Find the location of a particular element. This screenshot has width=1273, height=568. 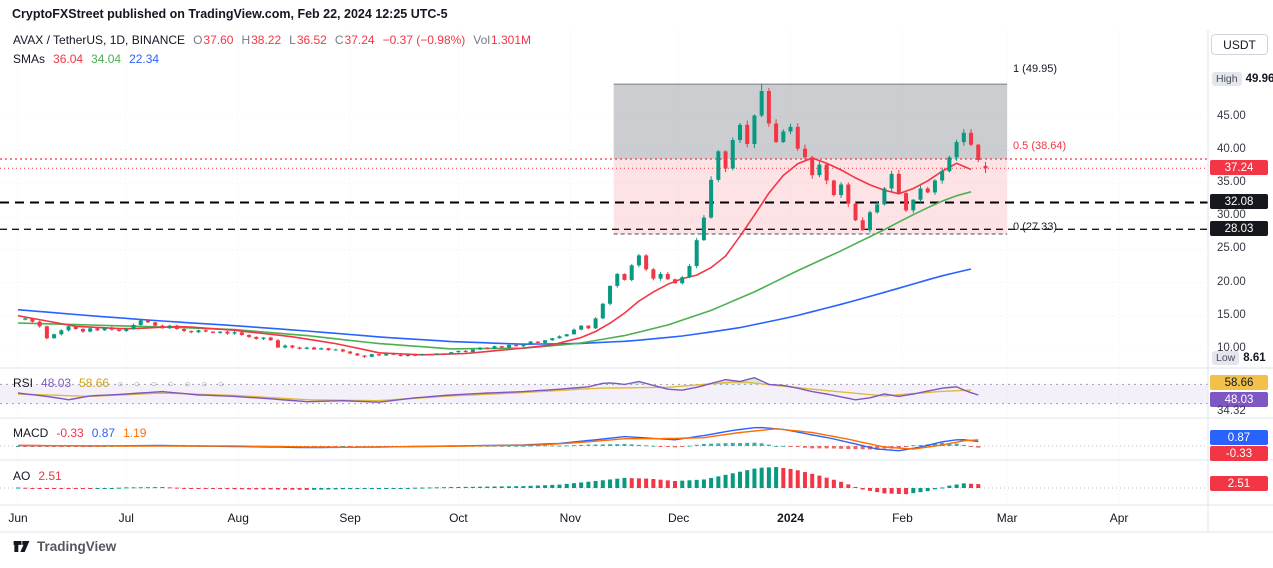

sma-slow-value: 22.34 is located at coordinates (144, 59).